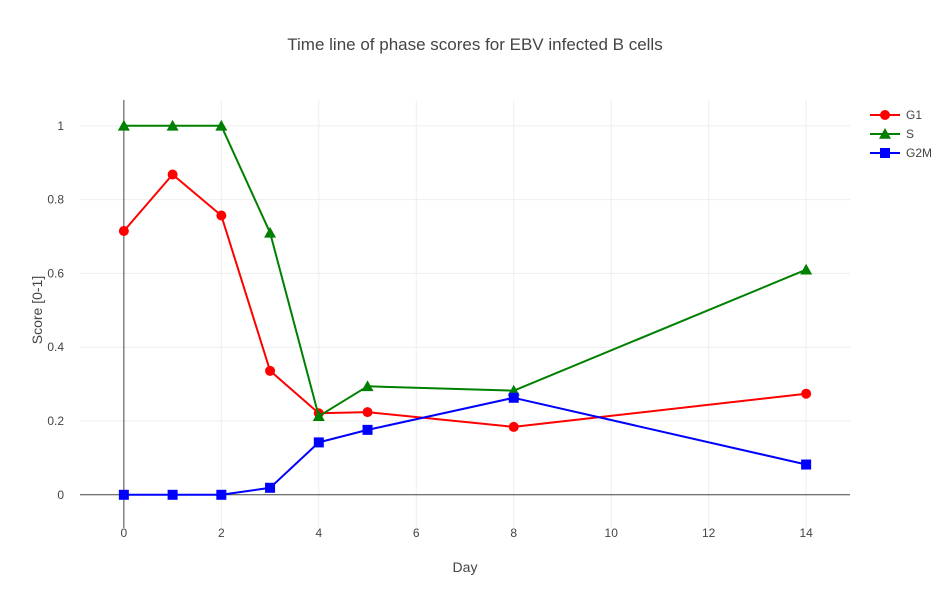 This screenshot has width=950, height=600. Describe the element at coordinates (55, 421) in the screenshot. I see `y-tick-label: 0.2` at that location.